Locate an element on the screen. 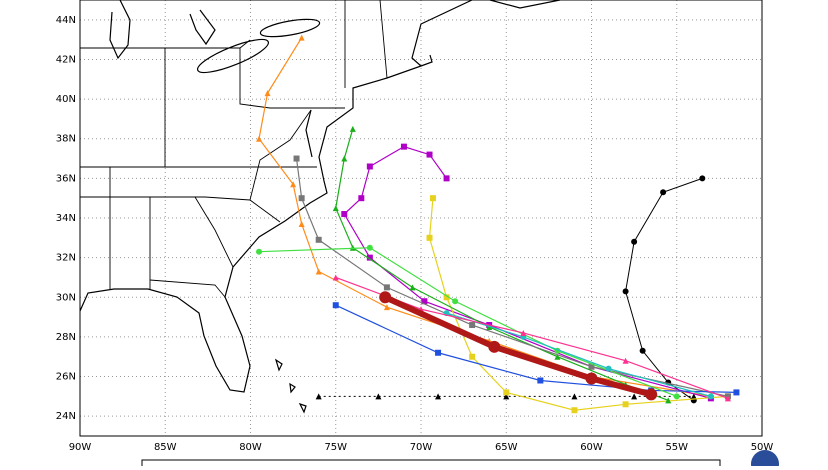  logo is located at coordinates (765, 460).